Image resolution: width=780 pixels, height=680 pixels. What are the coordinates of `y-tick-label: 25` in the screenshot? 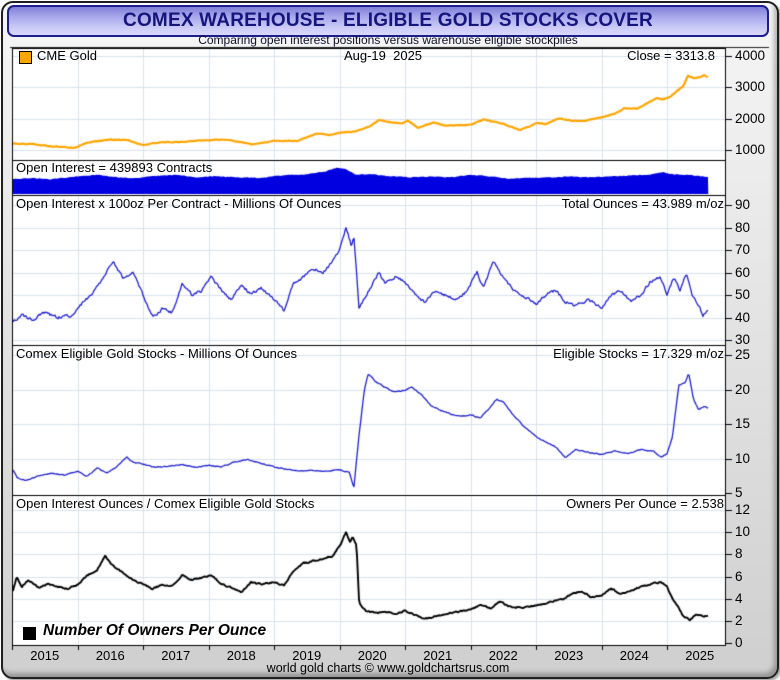 It's located at (743, 354).